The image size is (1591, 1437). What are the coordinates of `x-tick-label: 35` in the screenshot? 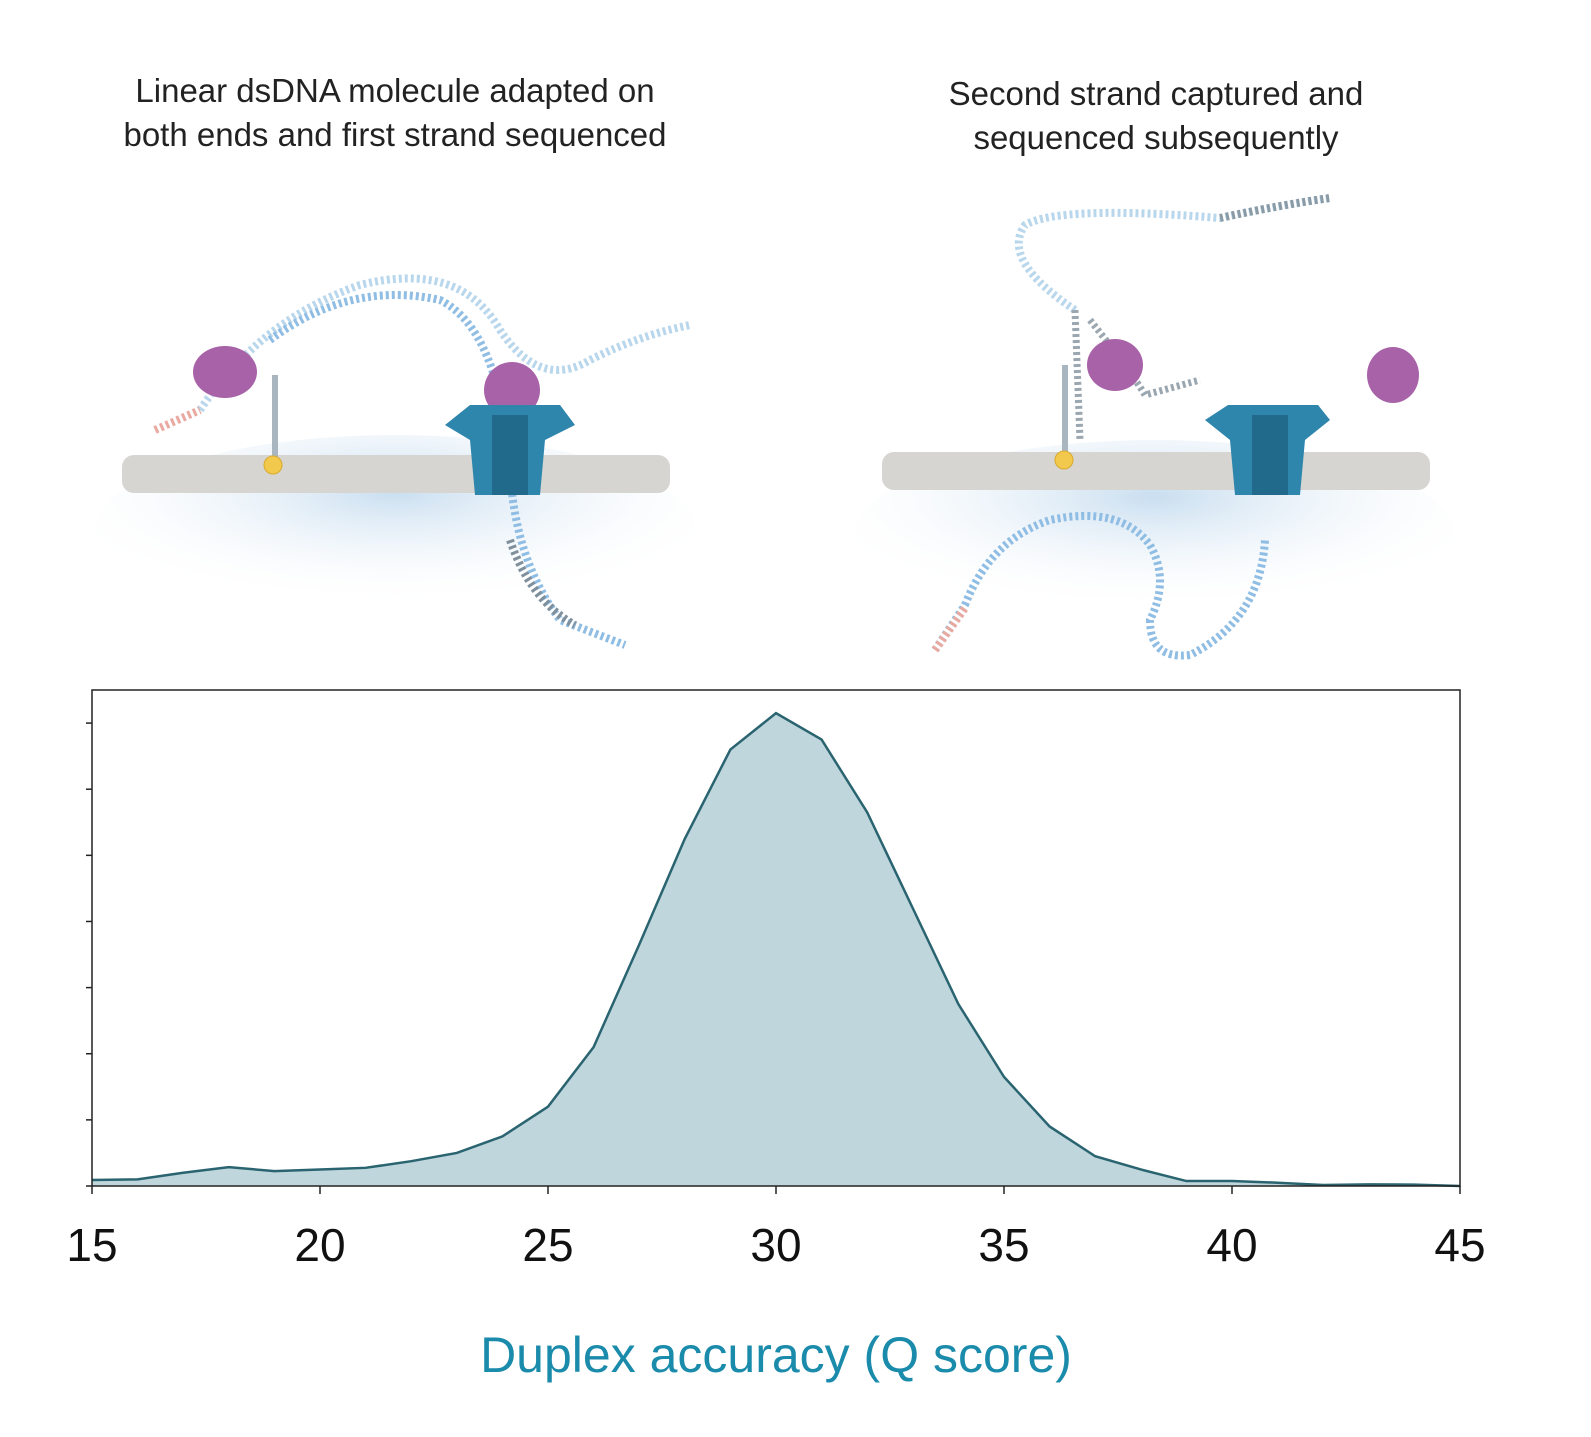 It's located at (1003, 1245).